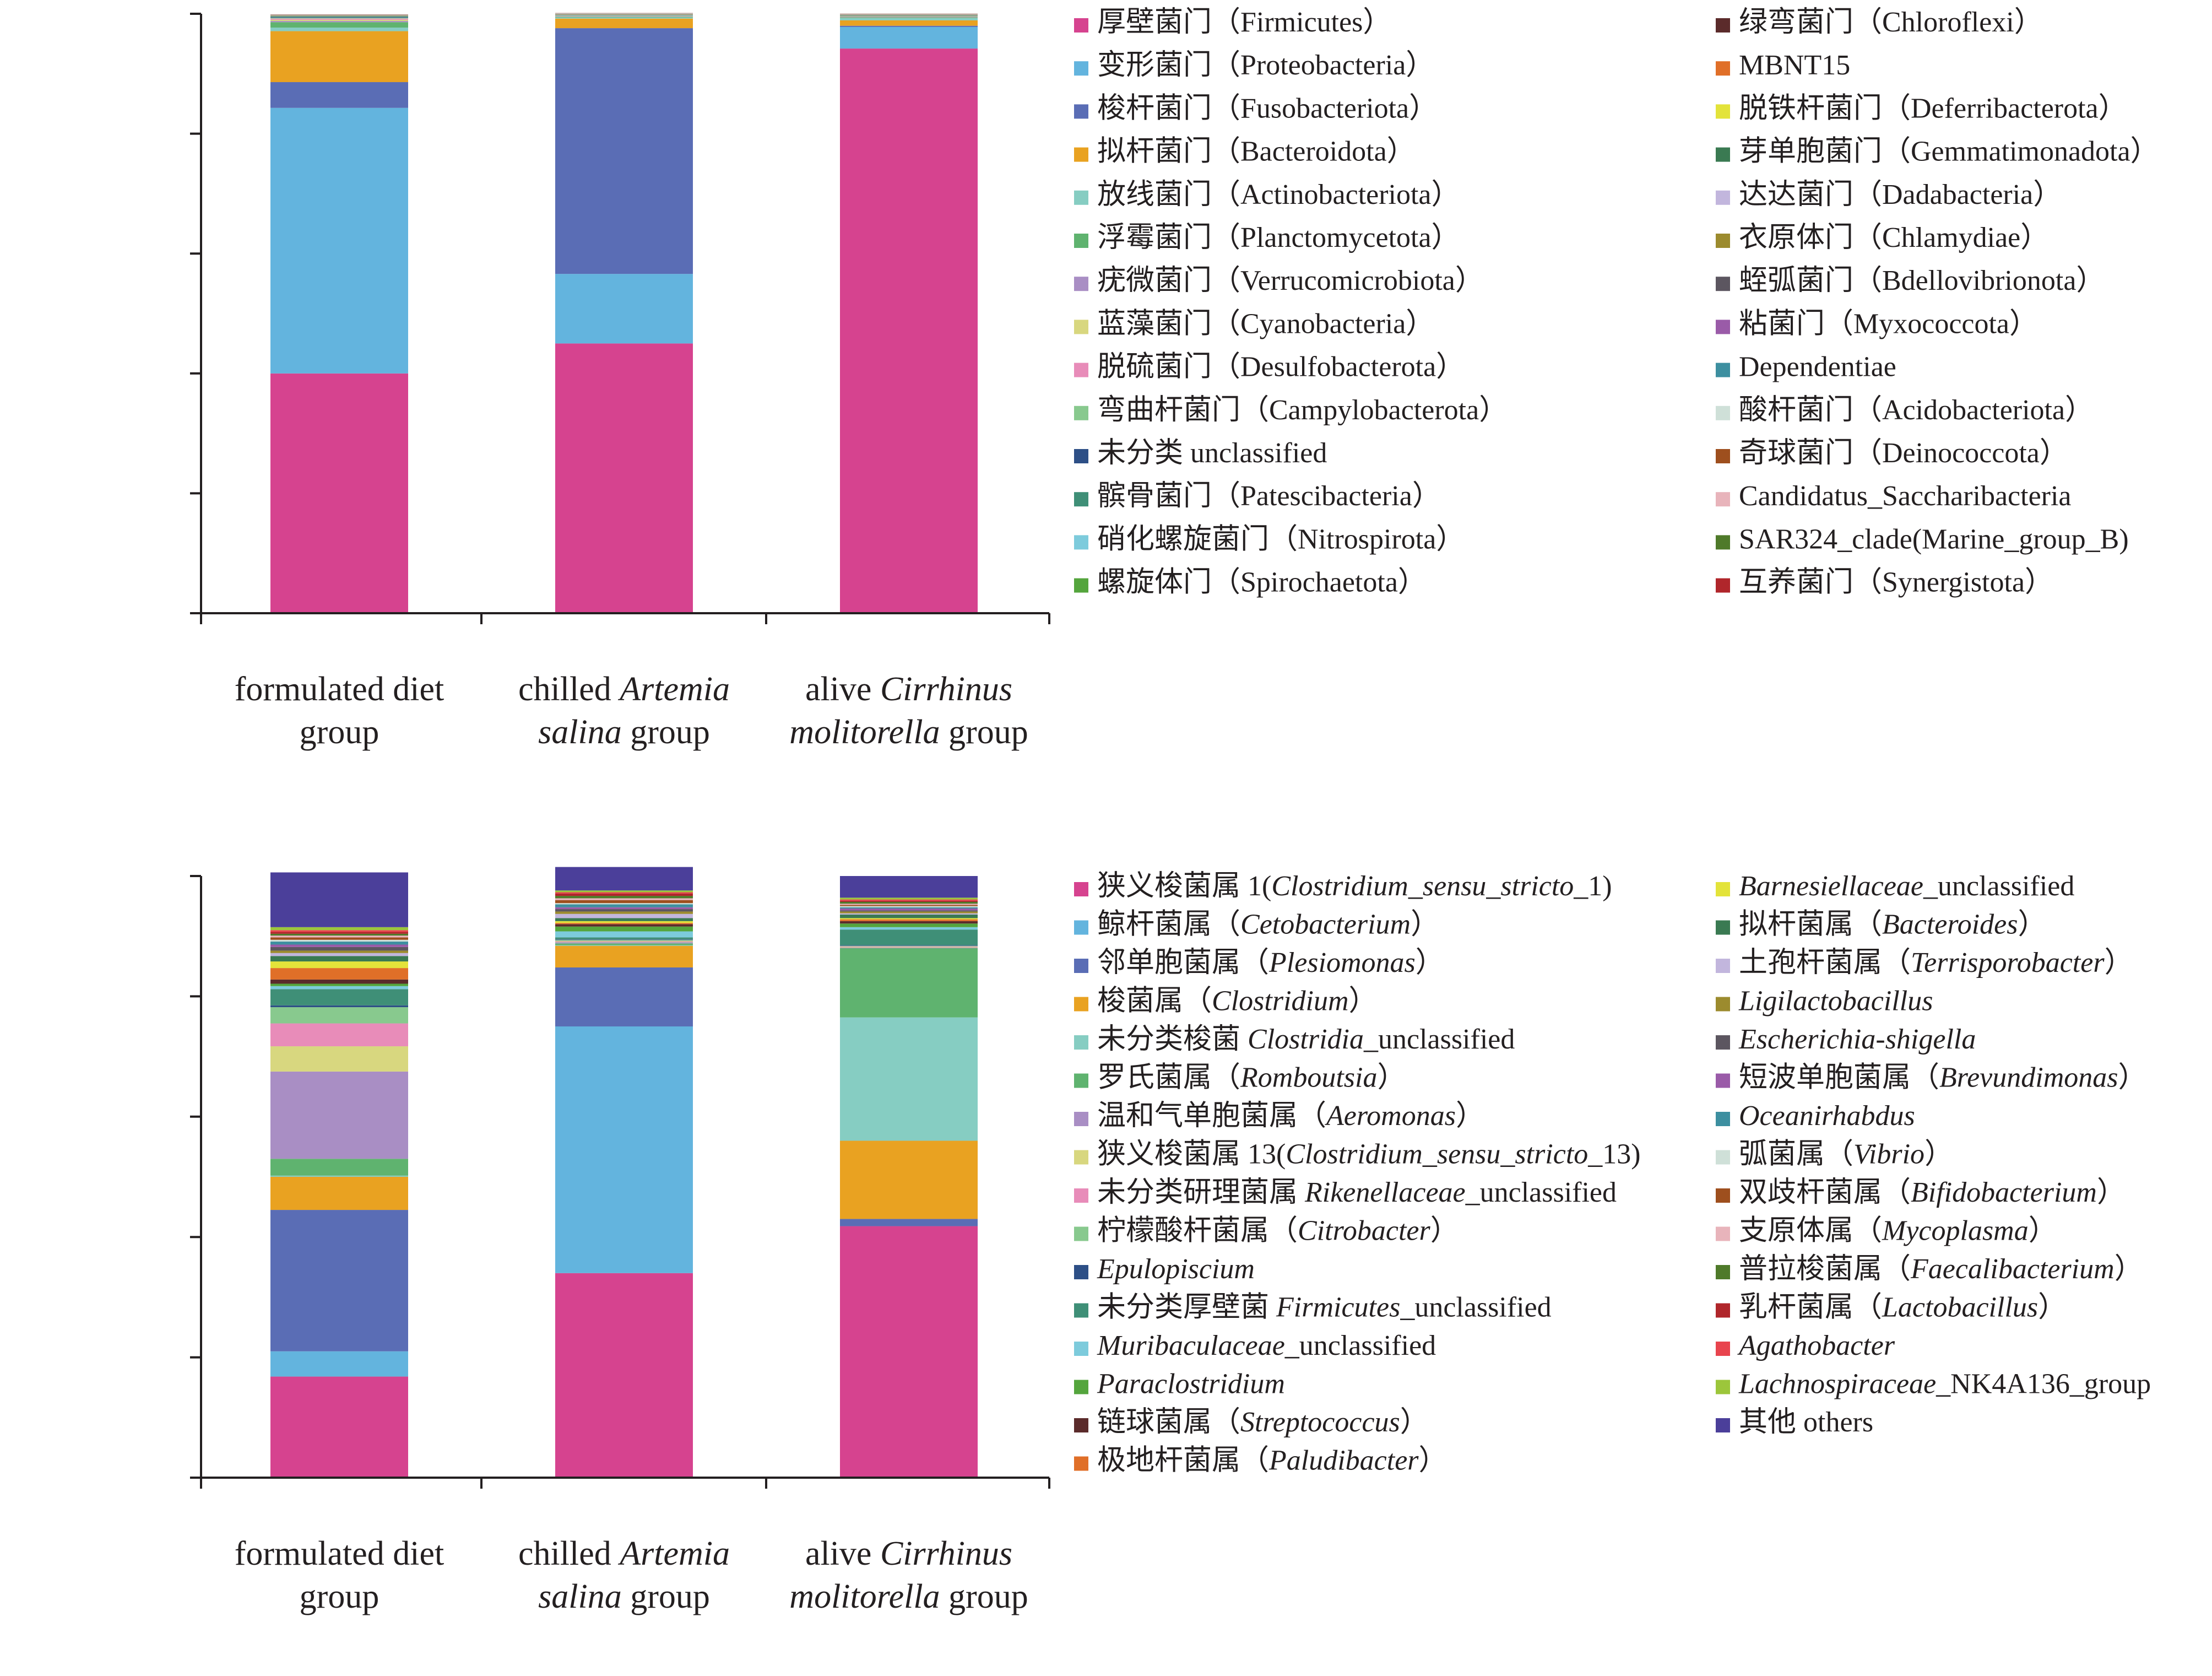 The height and width of the screenshot is (1676, 2212). What do you see at coordinates (1290, 280) in the screenshot?
I see `legend-label-run: 疣微菌门（Verrucomicrobiota）` at bounding box center [1290, 280].